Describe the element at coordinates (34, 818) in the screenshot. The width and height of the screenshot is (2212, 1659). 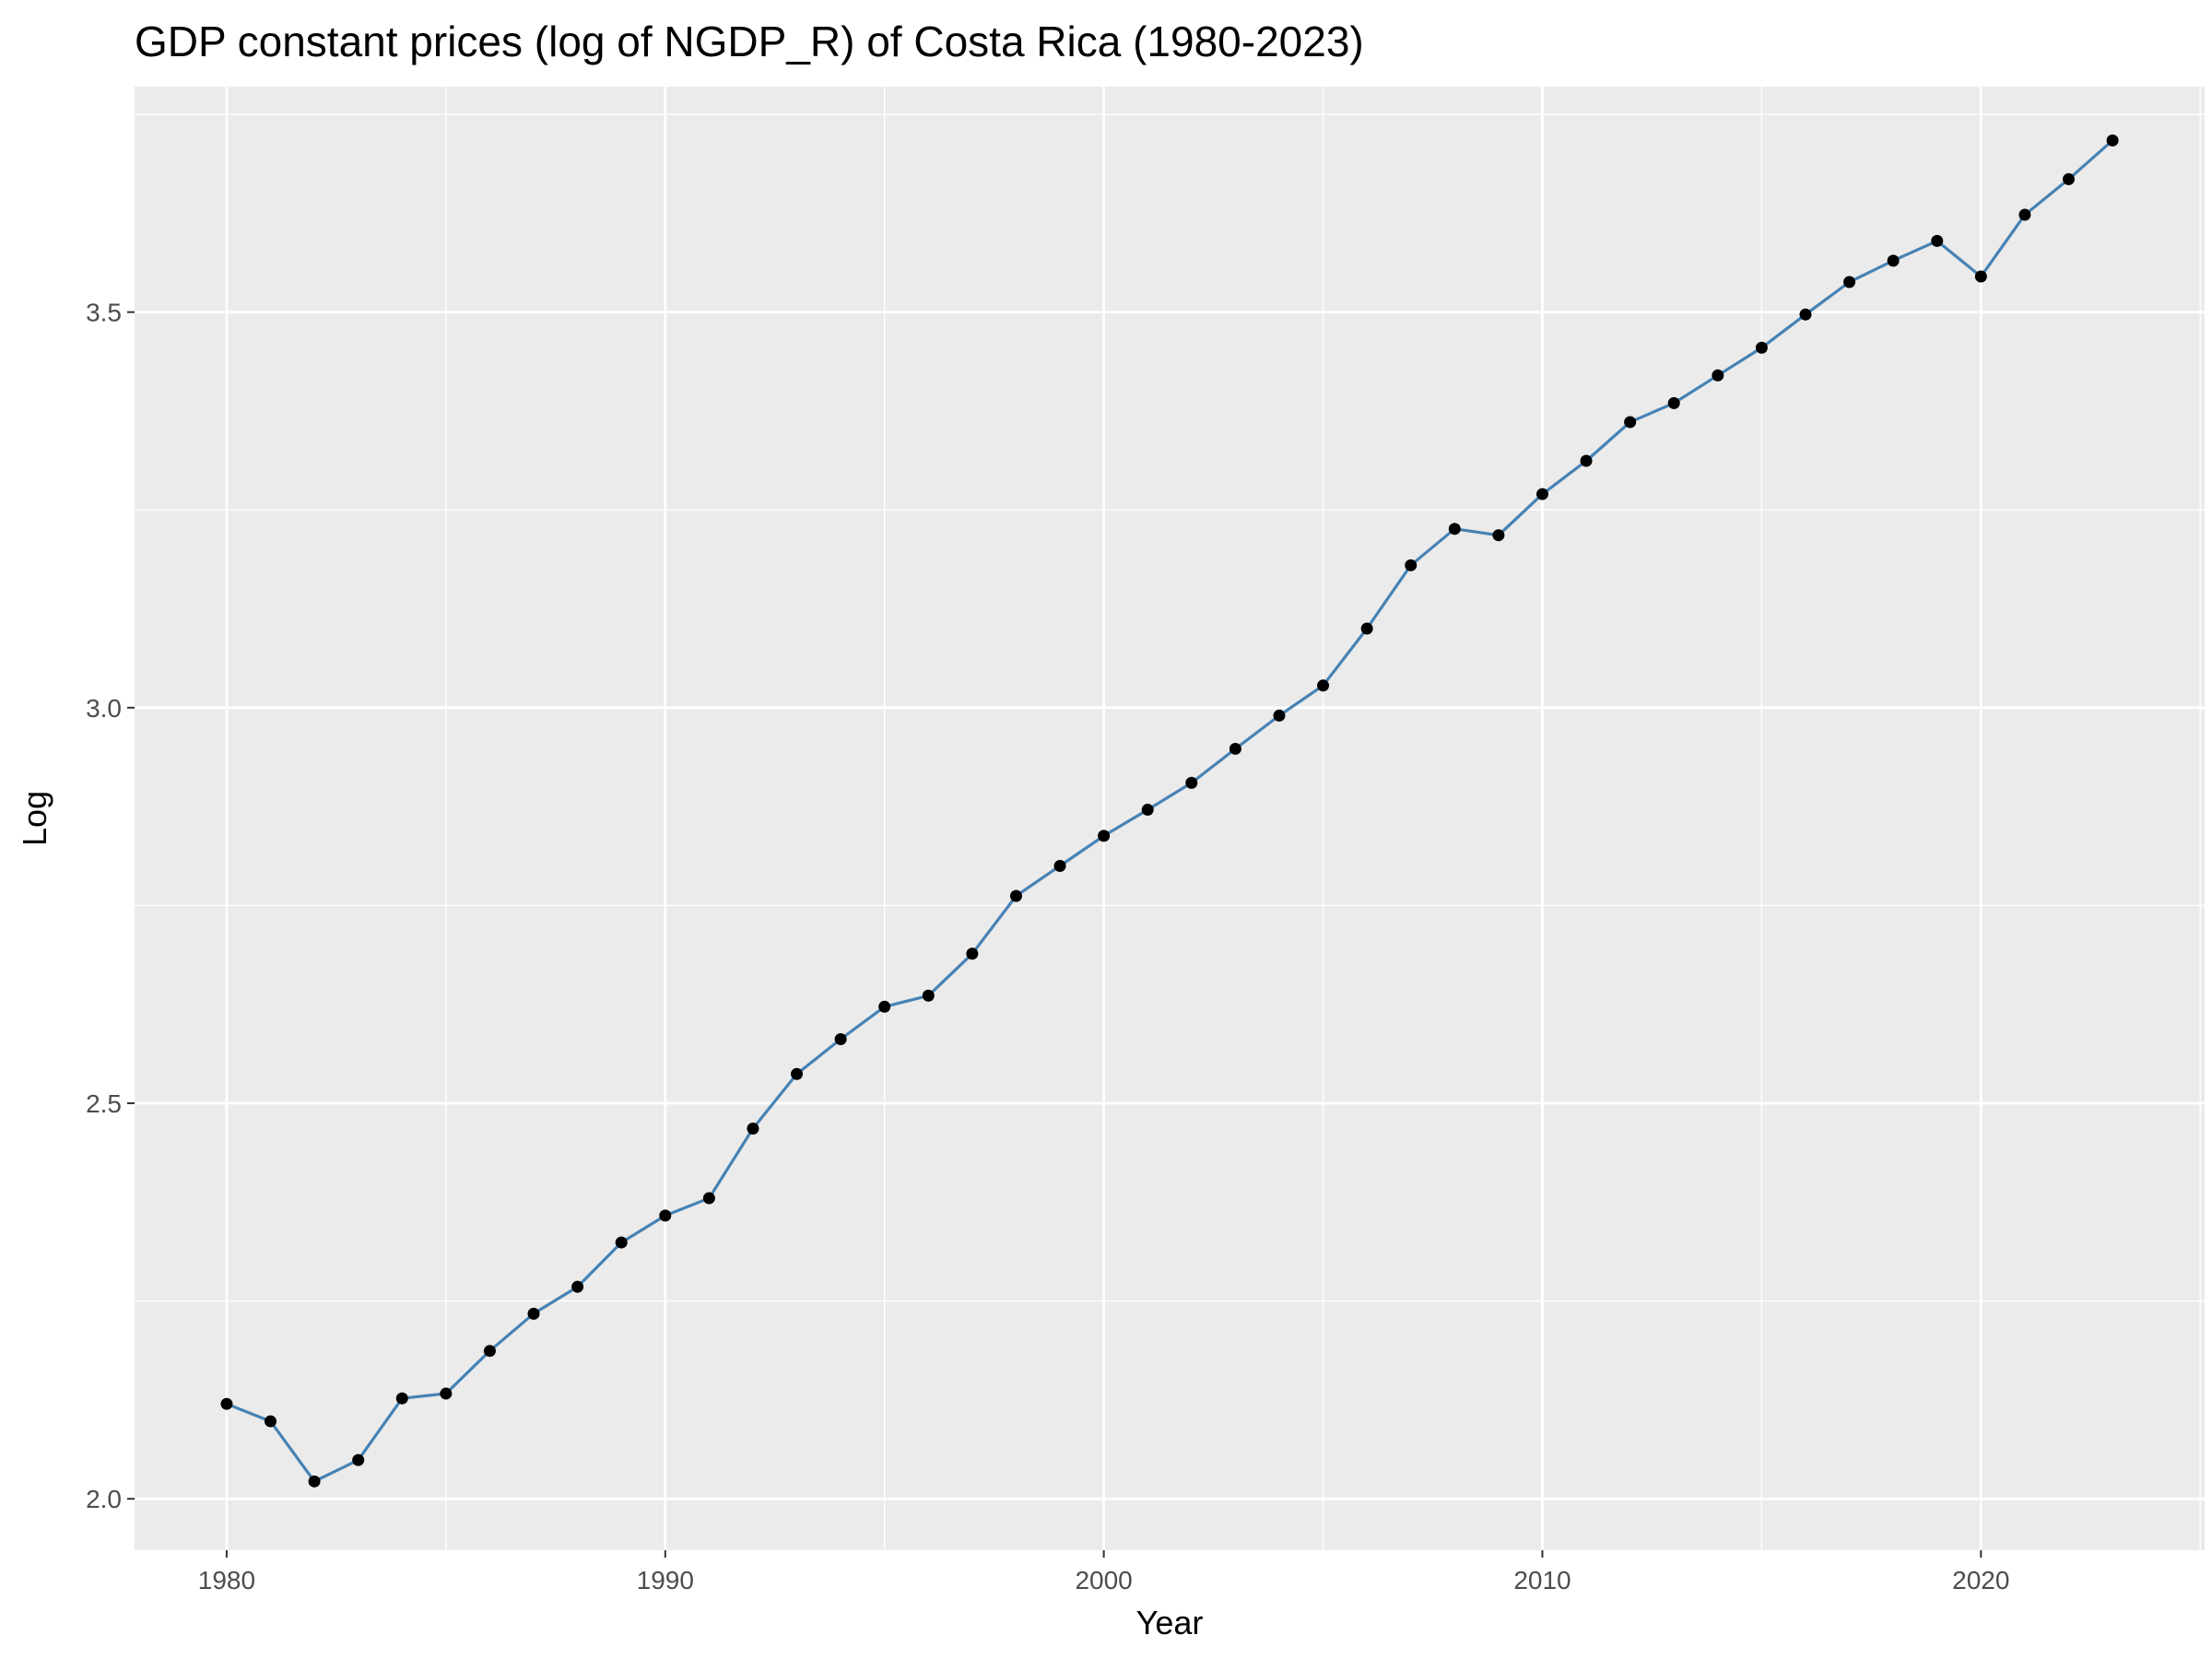
I see `y-axis-title: Log` at that location.